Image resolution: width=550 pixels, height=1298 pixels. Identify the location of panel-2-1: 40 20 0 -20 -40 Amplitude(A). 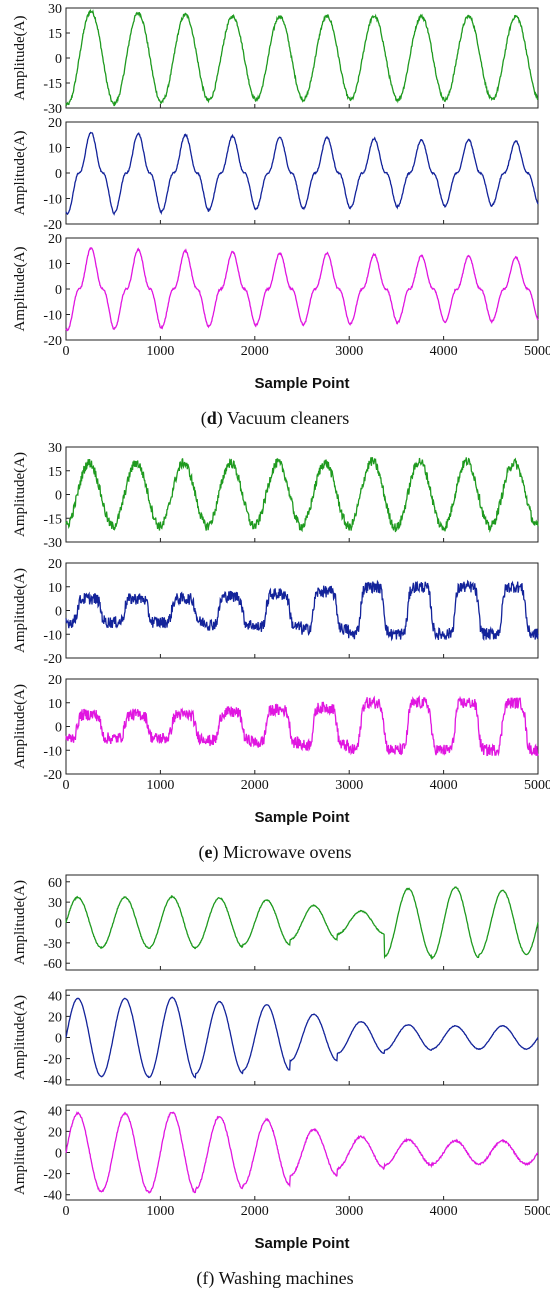
(275, 1039).